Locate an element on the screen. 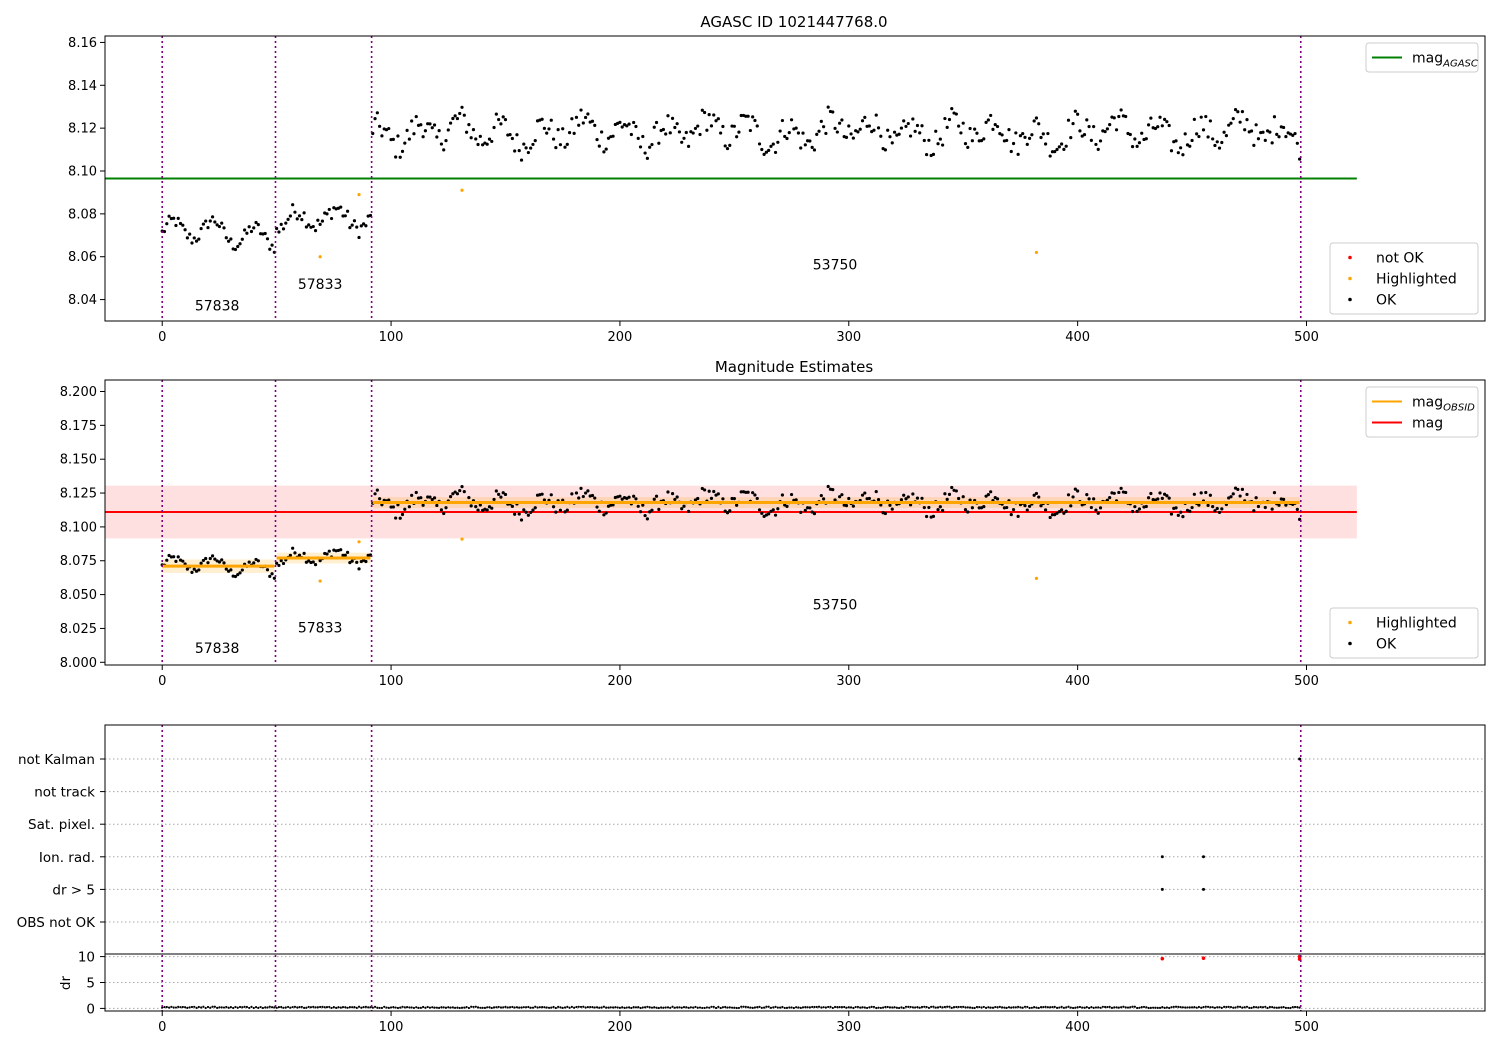 This screenshot has height=1050, width=1500. x-tick-label: 0 is located at coordinates (162, 681).